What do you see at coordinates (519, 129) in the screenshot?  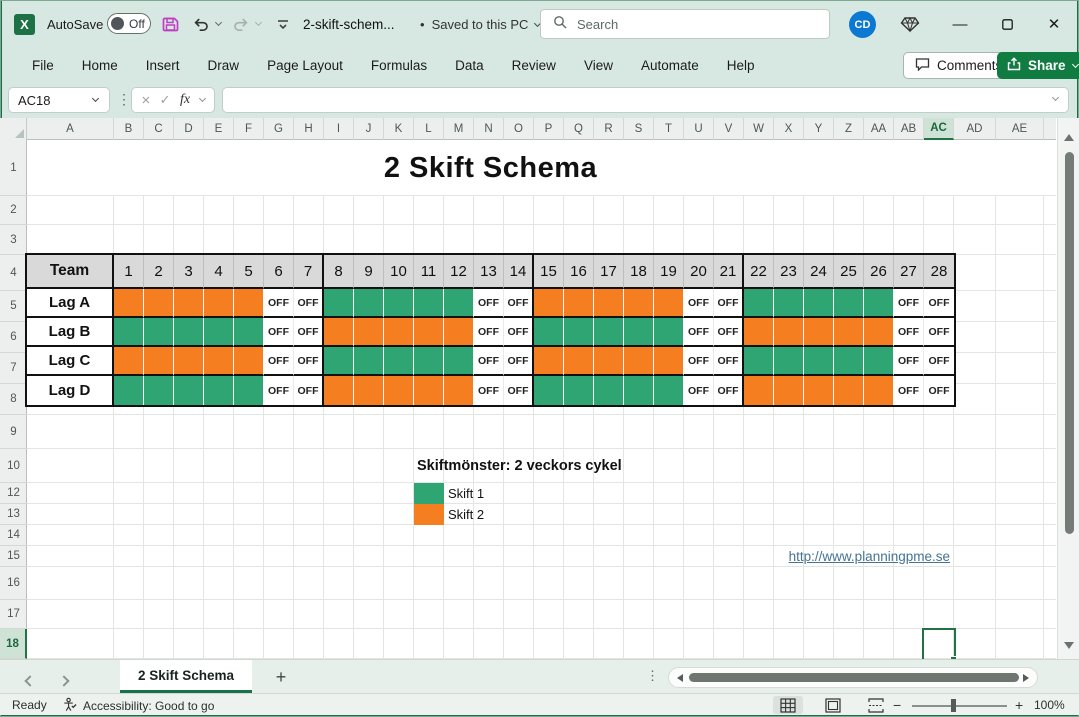 I see `column-header-O: O` at bounding box center [519, 129].